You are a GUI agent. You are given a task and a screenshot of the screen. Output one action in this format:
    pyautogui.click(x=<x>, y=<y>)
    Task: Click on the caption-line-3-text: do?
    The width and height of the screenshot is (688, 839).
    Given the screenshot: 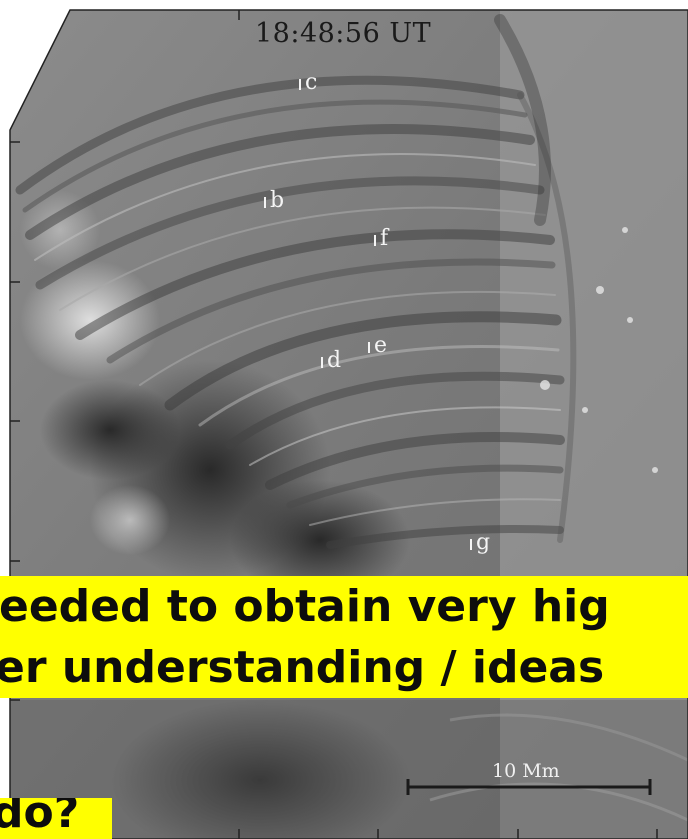 What is the action you would take?
    pyautogui.click(x=40, y=818)
    